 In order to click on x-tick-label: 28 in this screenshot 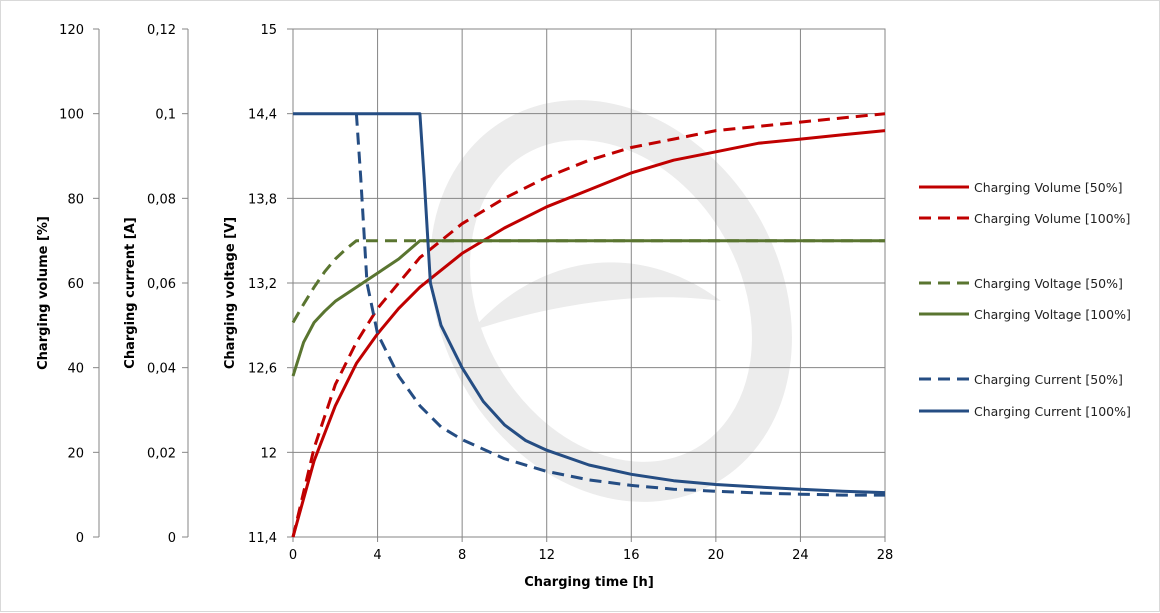, I will do `click(885, 555)`.